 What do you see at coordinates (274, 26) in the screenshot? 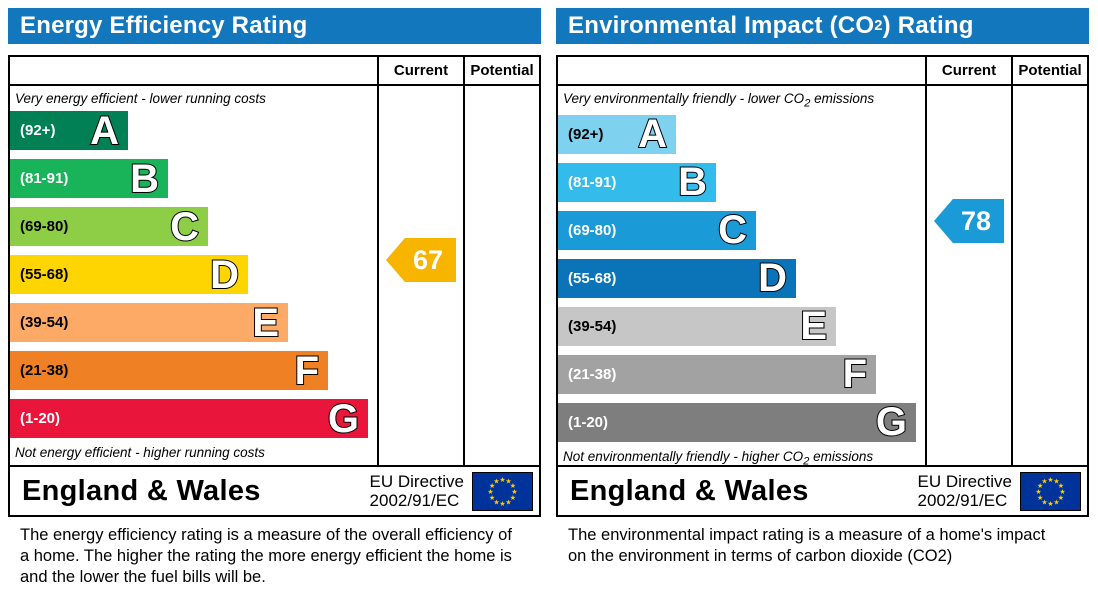
I see `energy-panel-title: Energy Efficiency Rating` at bounding box center [274, 26].